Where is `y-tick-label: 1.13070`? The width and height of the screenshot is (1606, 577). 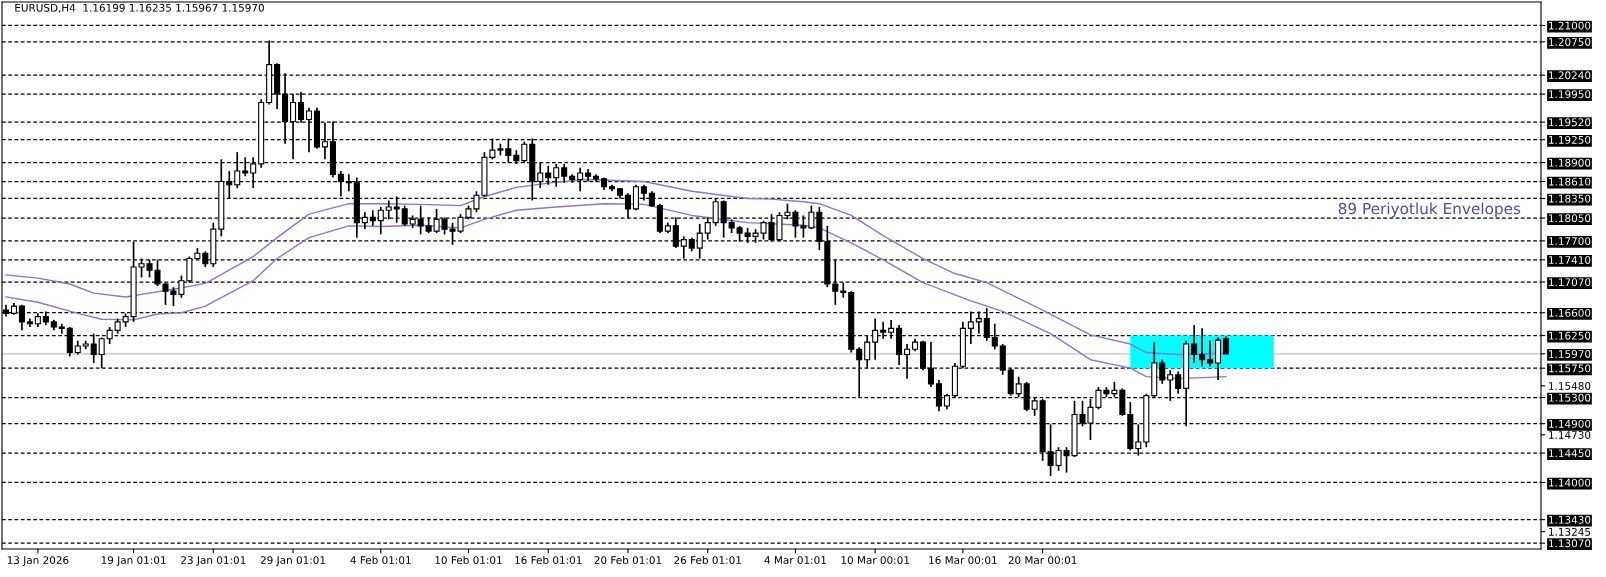 y-tick-label: 1.13070 is located at coordinates (1570, 543).